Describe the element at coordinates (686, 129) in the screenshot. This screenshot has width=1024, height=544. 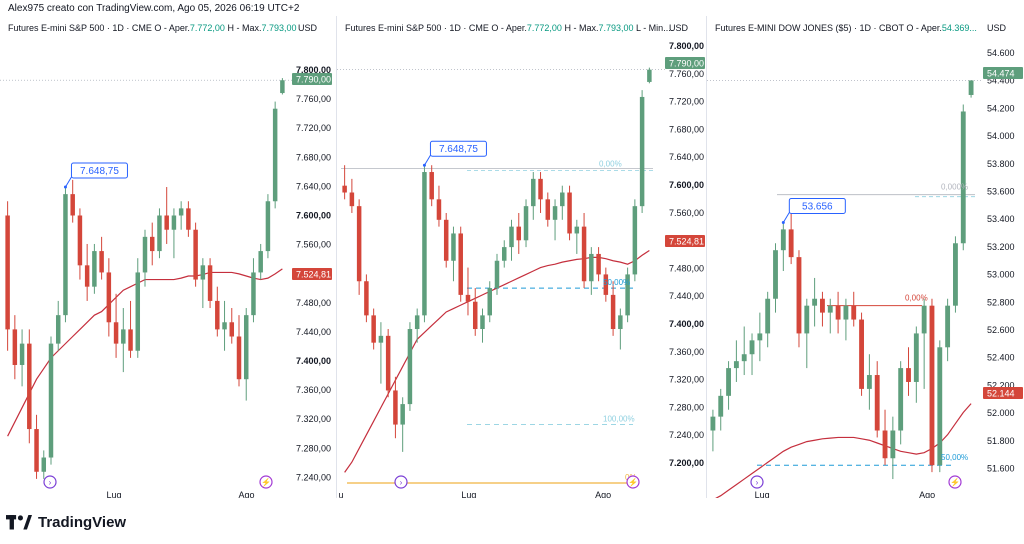
I see `price-tick-label: 7.680,00` at that location.